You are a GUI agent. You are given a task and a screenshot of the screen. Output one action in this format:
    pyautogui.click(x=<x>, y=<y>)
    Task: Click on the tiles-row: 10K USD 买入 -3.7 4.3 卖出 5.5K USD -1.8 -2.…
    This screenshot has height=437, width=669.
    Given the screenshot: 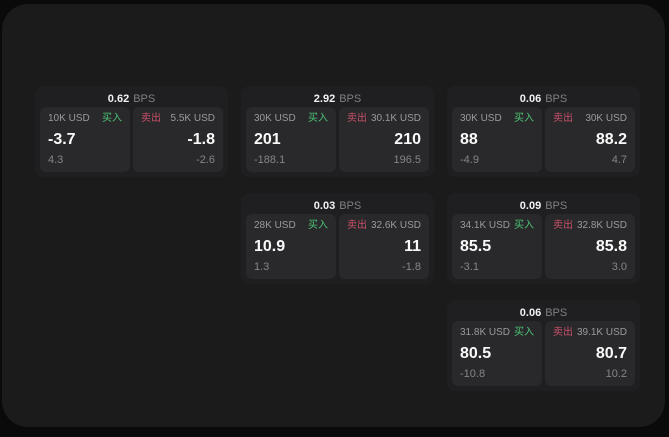 What is the action you would take?
    pyautogui.click(x=131, y=139)
    